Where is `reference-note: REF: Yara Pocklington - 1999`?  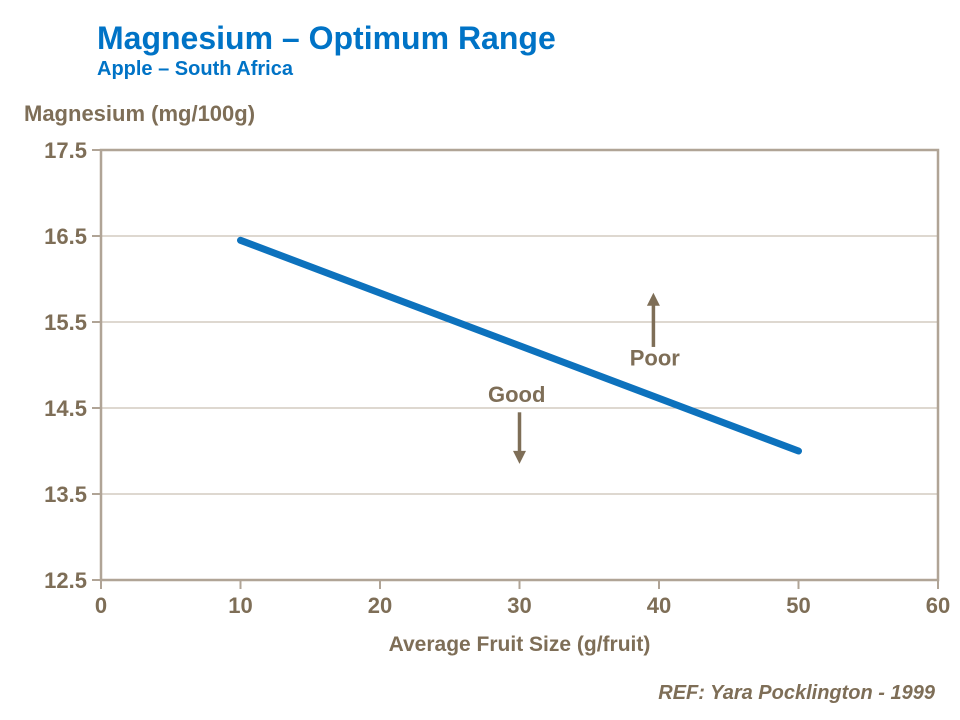 reference-note: REF: Yara Pocklington - 1999 is located at coordinates (796, 693).